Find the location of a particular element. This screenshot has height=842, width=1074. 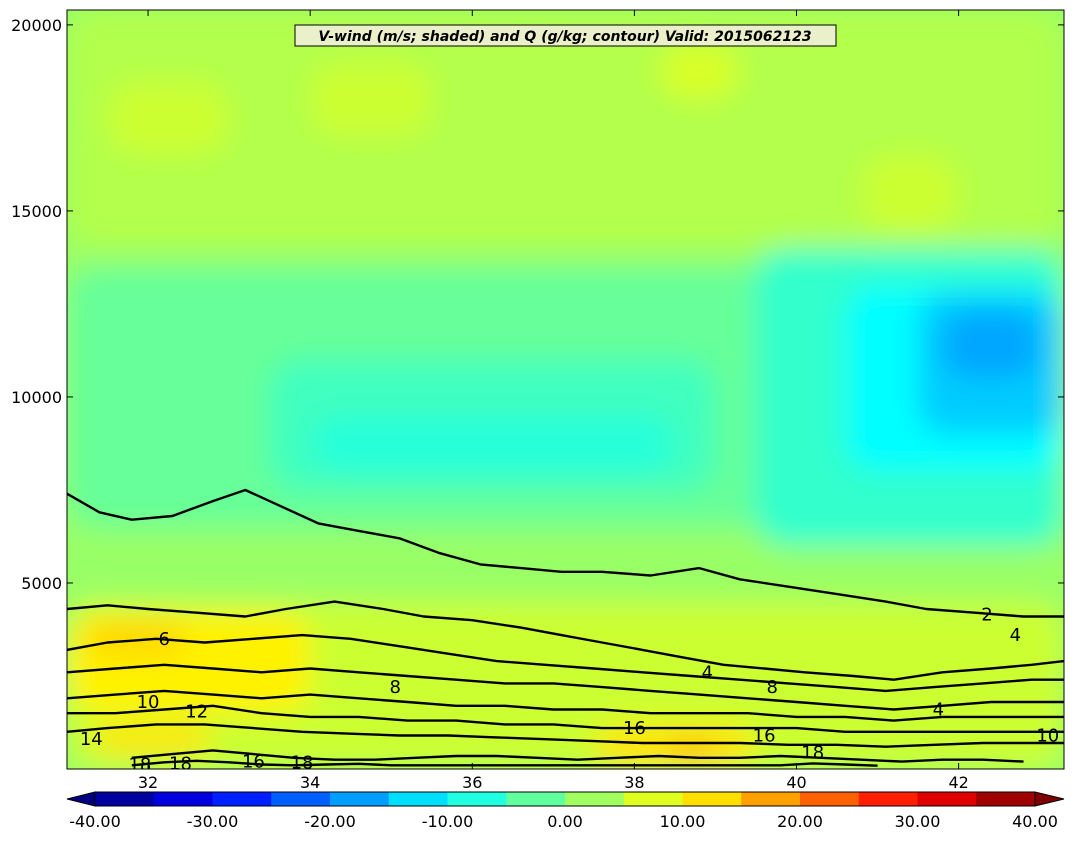

colorbar-tick-label: 20.00 is located at coordinates (800, 821).